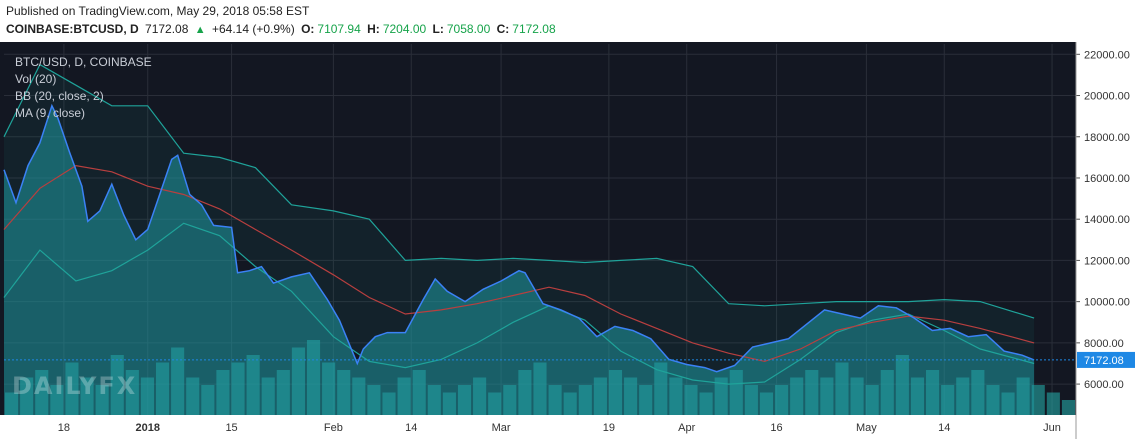  What do you see at coordinates (50, 113) in the screenshot?
I see `legend-moving-average: MA (9, close)` at bounding box center [50, 113].